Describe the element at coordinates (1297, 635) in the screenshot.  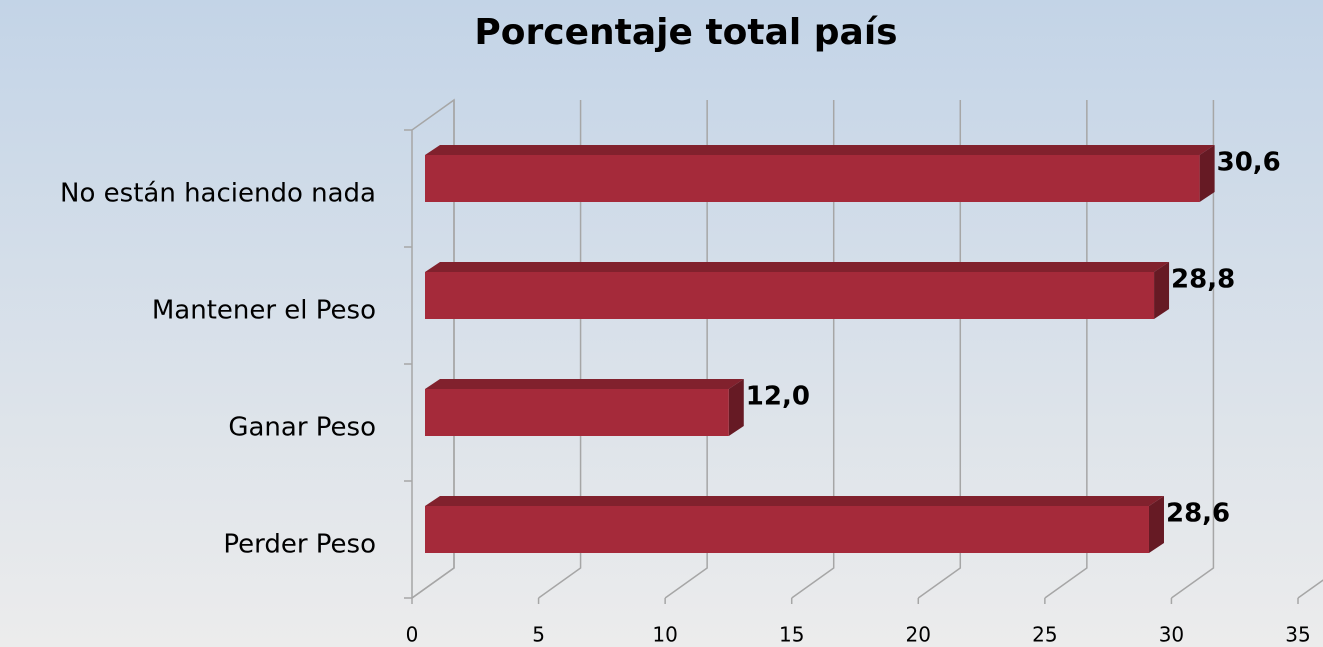
I see `x-tick-label: 35` at that location.